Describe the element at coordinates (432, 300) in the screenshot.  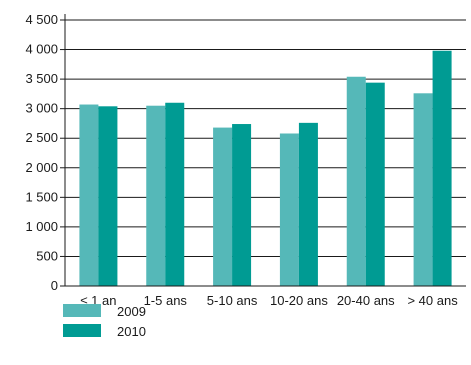
I see `x-tick-label: > 40 ans` at that location.